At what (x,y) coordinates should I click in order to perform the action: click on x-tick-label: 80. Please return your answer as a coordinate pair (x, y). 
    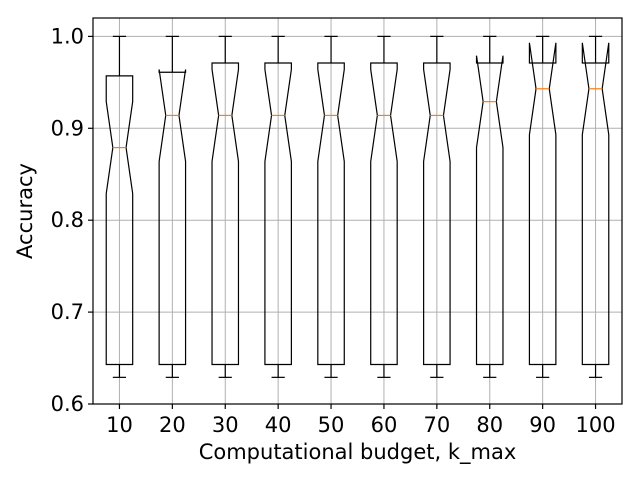
    Looking at the image, I should click on (489, 425).